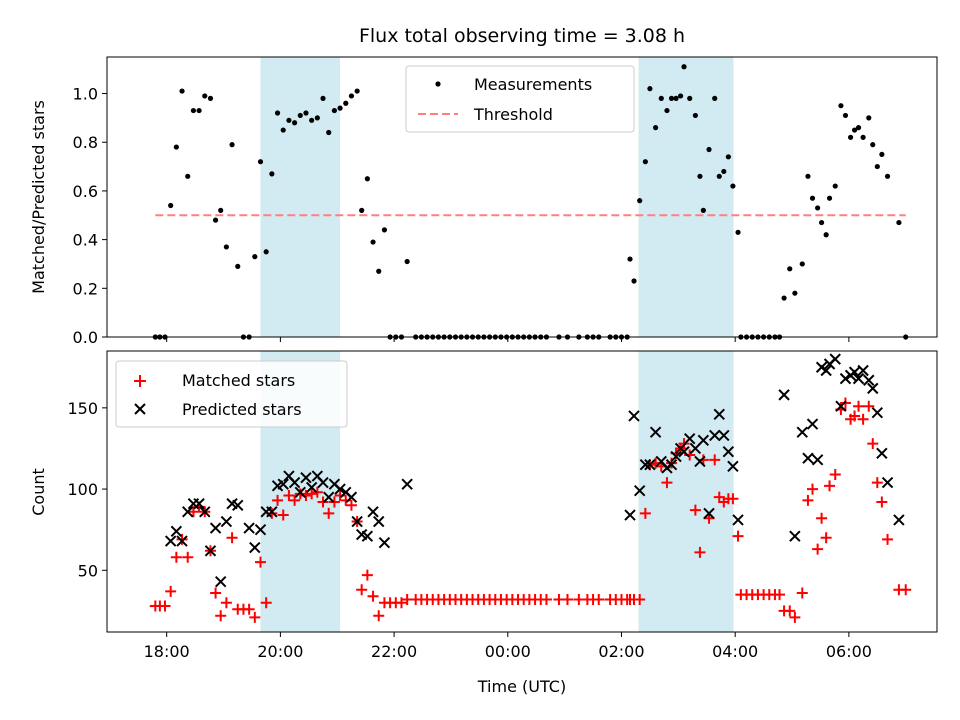 The height and width of the screenshot is (720, 960). What do you see at coordinates (88, 570) in the screenshot?
I see `bottom-y-tick-label: 50` at bounding box center [88, 570].